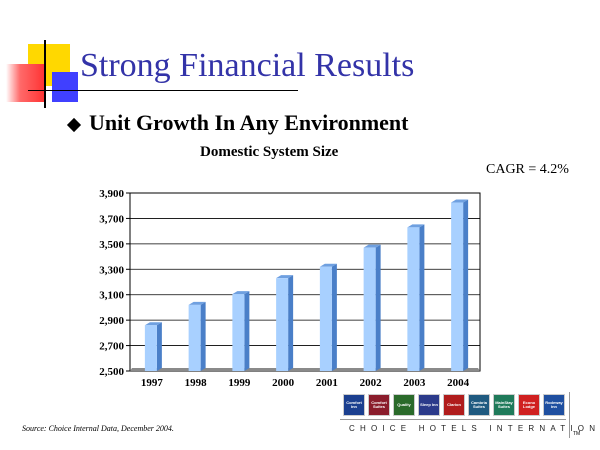  I want to click on x-tick-label: 2001, so click(327, 383).